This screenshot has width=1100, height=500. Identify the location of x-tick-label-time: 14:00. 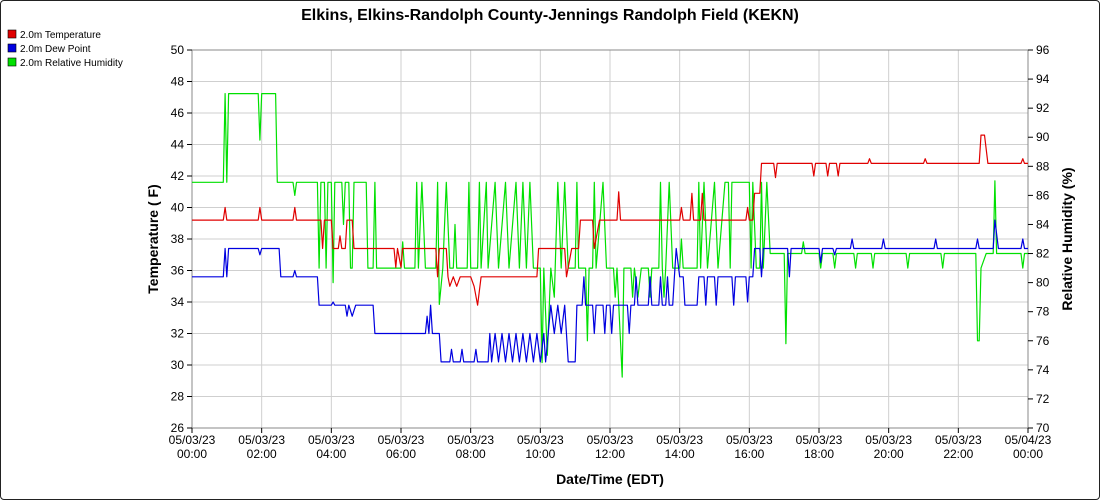
(680, 454).